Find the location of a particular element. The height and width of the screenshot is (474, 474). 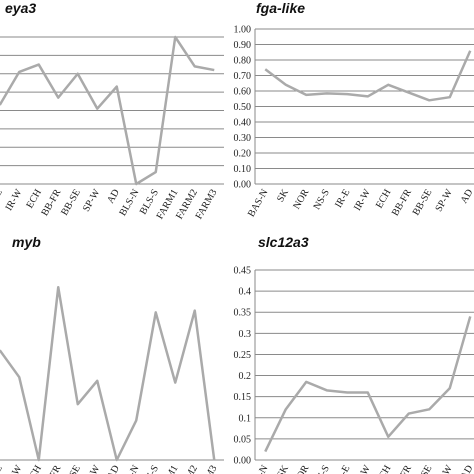

x-tick-label: FARM2 is located at coordinates (187, 469).